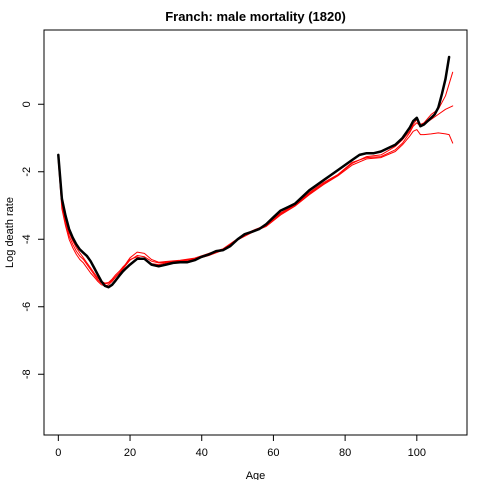  I want to click on y-axis-label: Log death rate, so click(10, 232).